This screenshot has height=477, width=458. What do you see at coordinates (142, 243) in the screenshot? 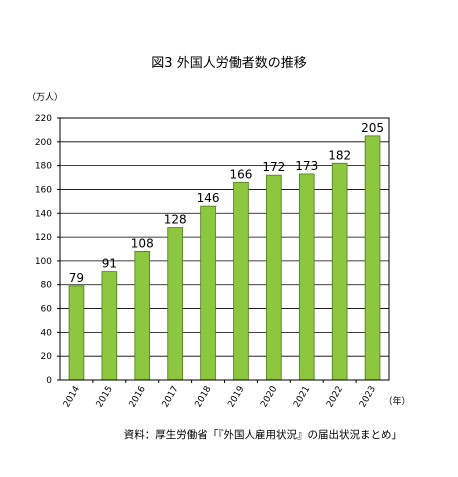
I see `data-label: 108` at bounding box center [142, 243].